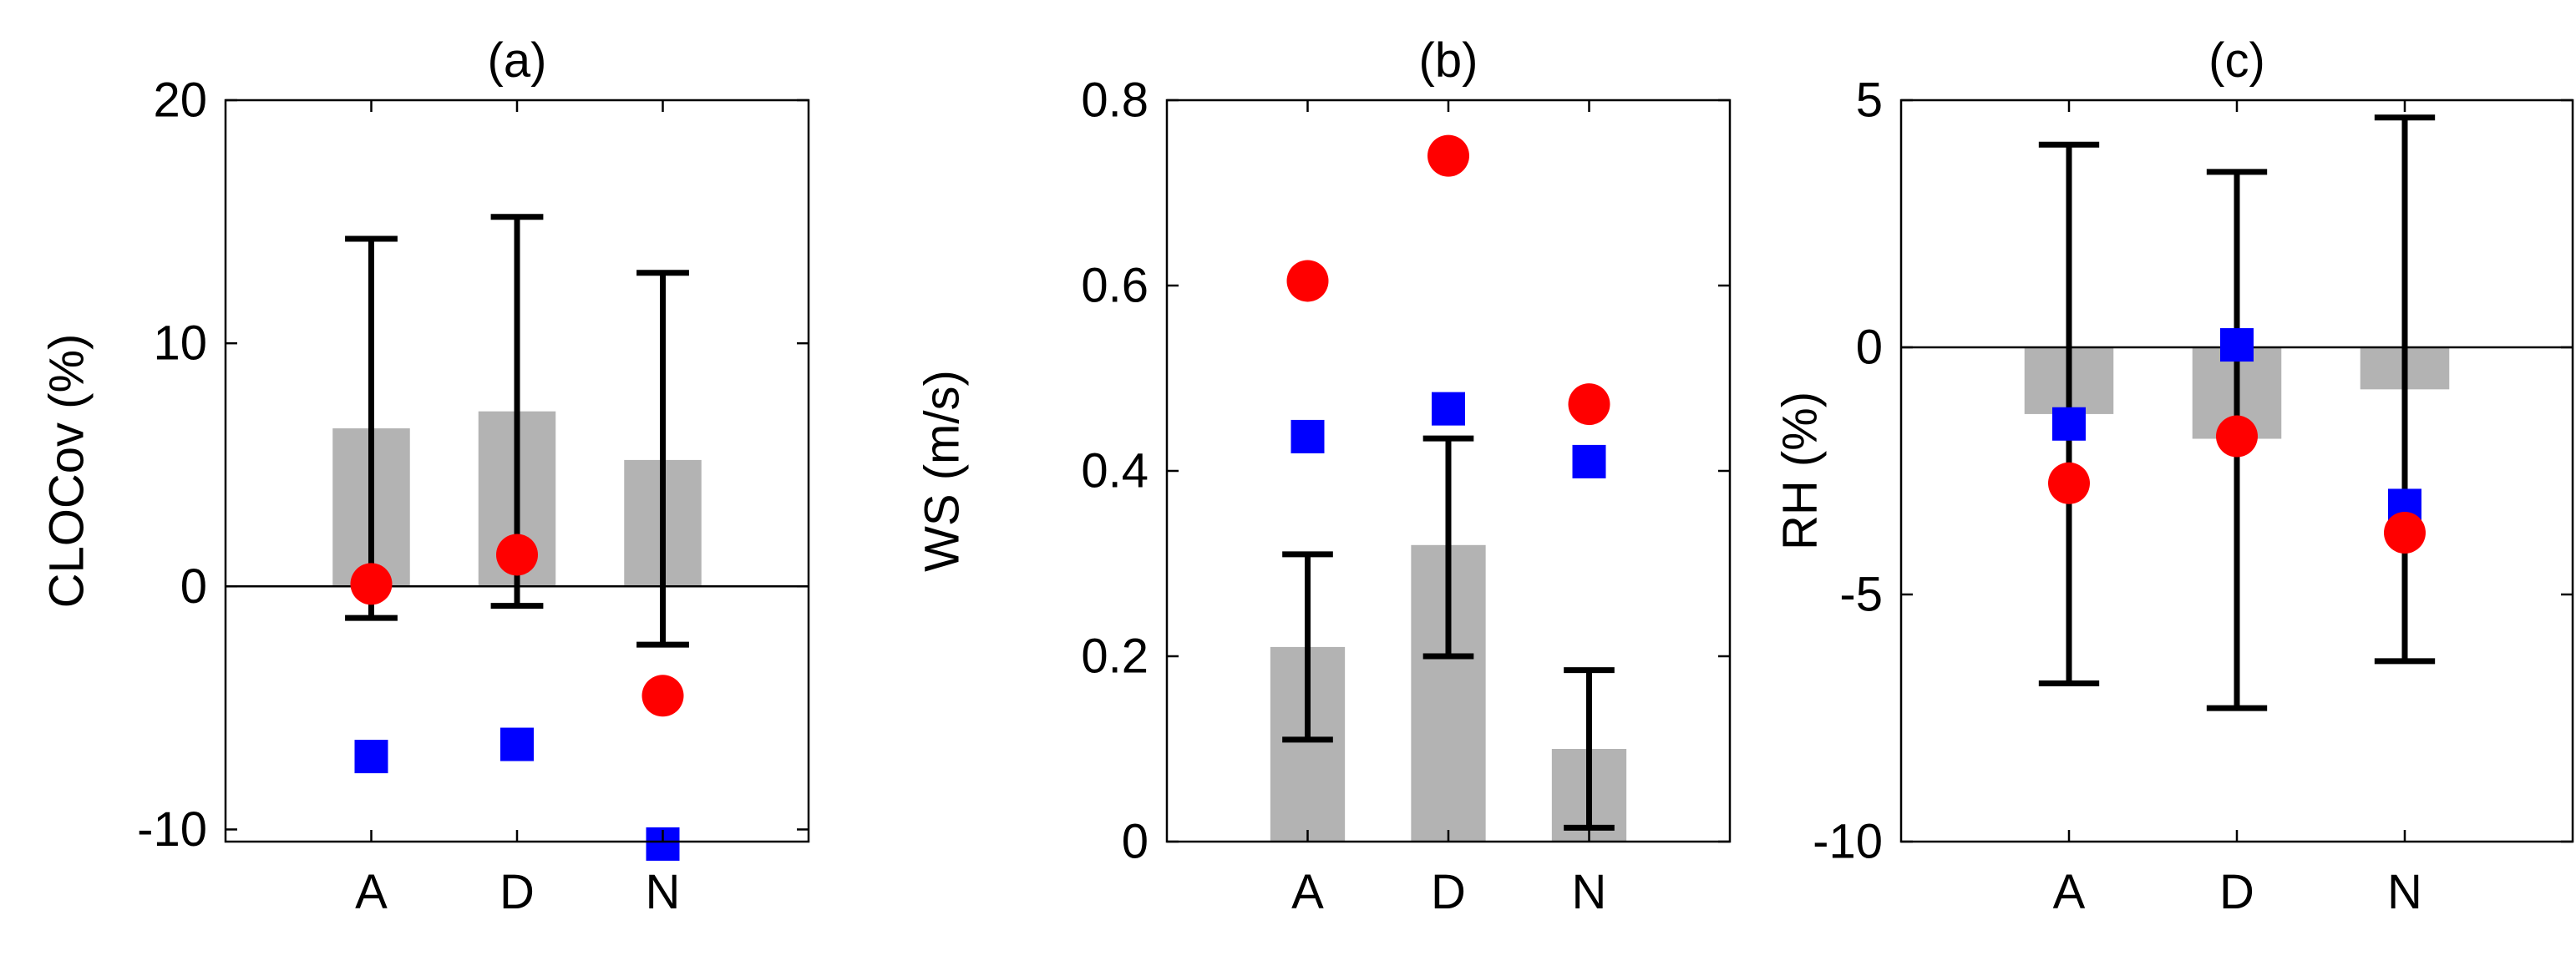 The height and width of the screenshot is (961, 2576). What do you see at coordinates (2236, 60) in the screenshot?
I see `panel-c-title: (c)` at bounding box center [2236, 60].